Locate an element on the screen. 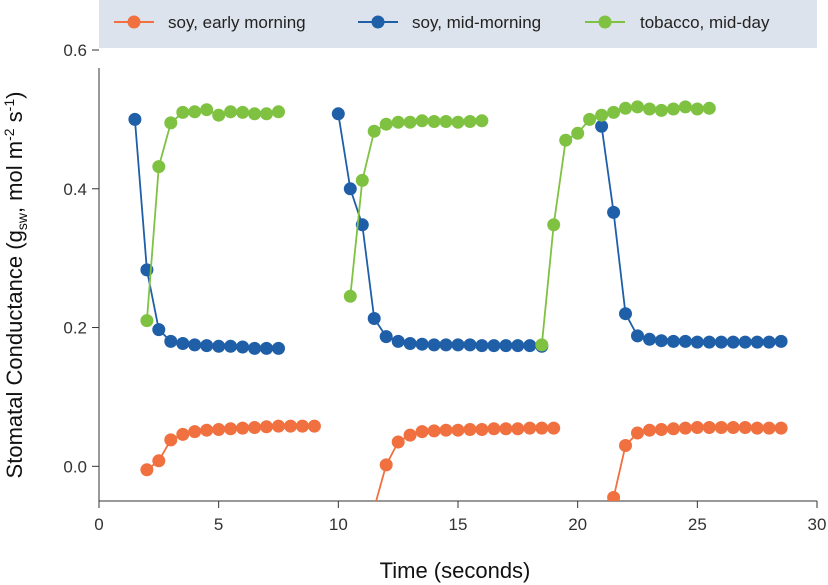  legend-background is located at coordinates (458, 24).